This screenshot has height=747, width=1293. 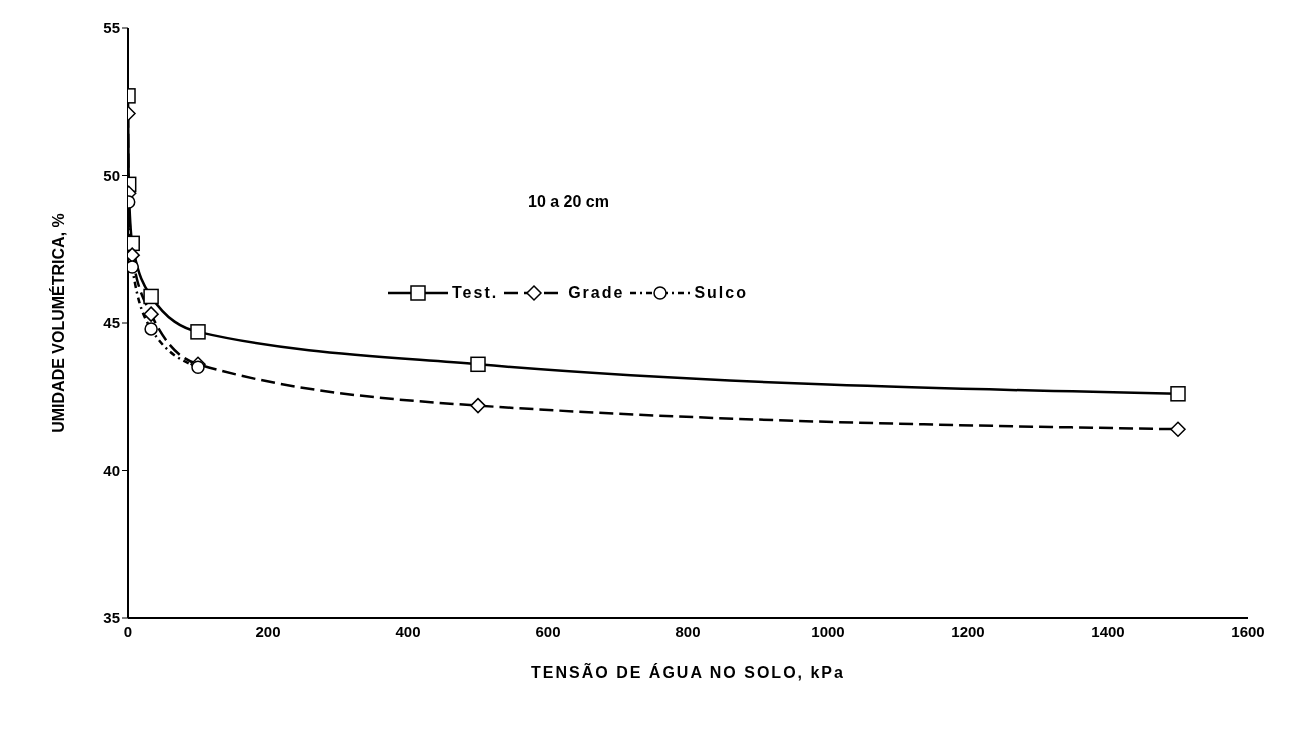 I want to click on y-tick-label: 55, so click(x=111, y=28).